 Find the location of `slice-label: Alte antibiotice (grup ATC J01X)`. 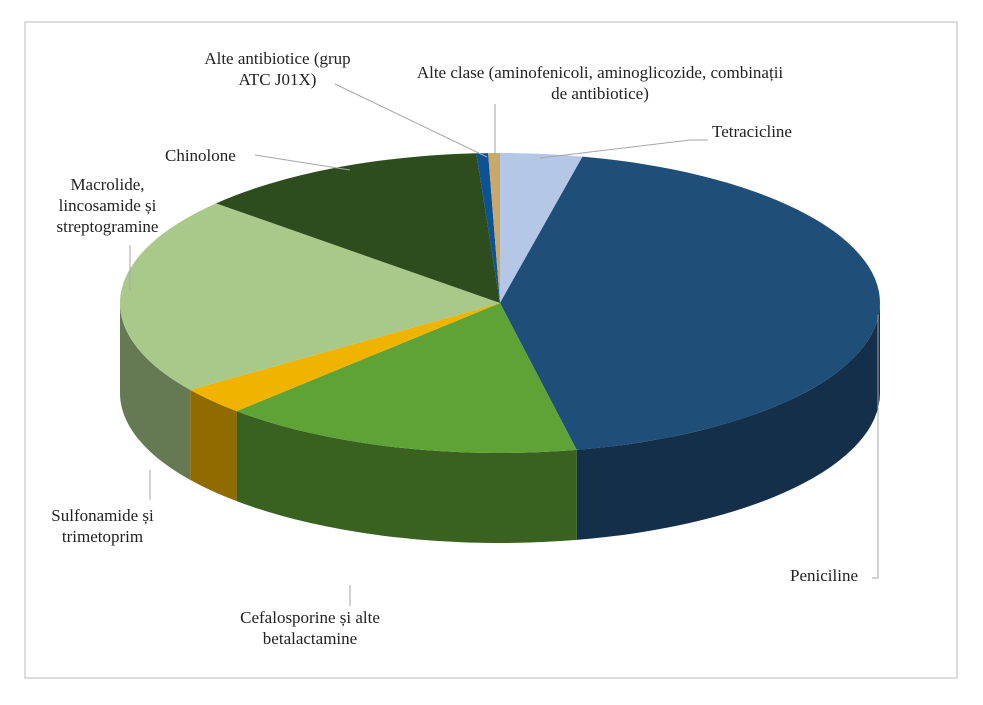

slice-label: Alte antibiotice (grup ATC J01X) is located at coordinates (277, 69).